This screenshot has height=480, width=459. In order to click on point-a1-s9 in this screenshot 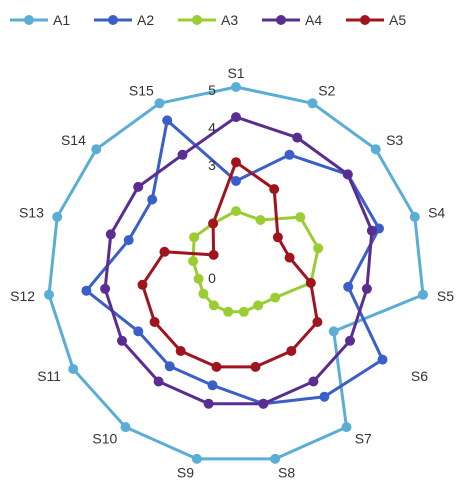, I will do `click(196, 458)`.